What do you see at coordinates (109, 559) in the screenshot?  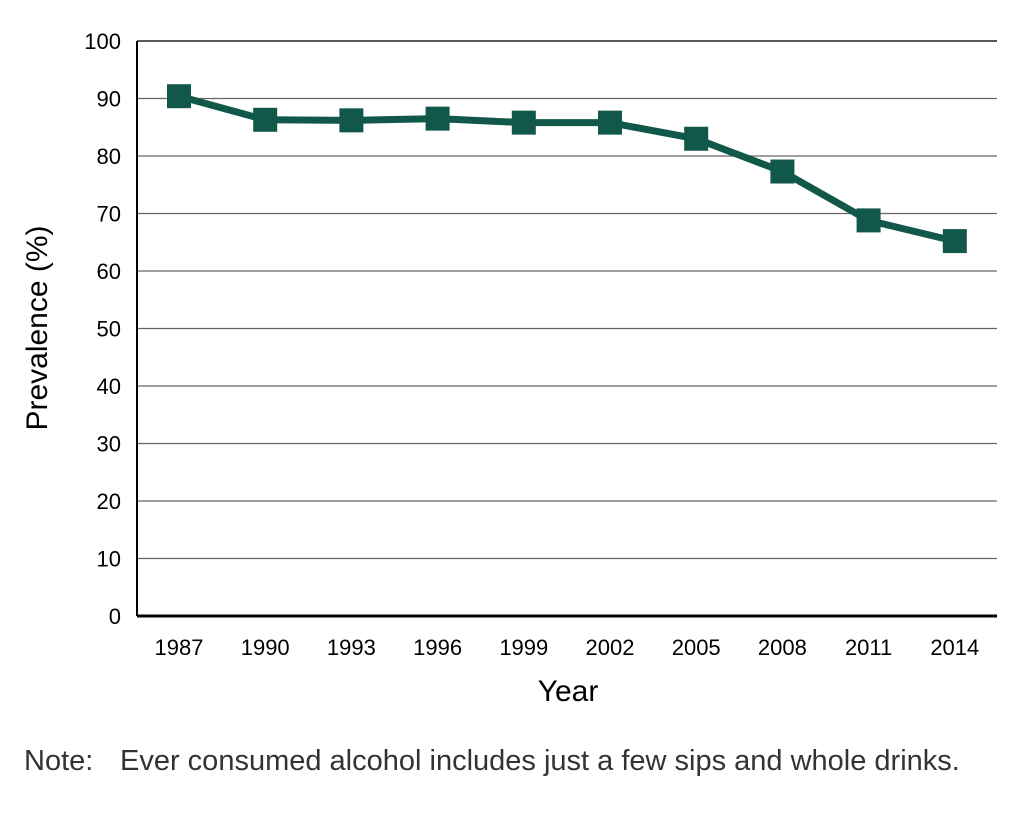 I see `y-tick-label: 10` at bounding box center [109, 559].